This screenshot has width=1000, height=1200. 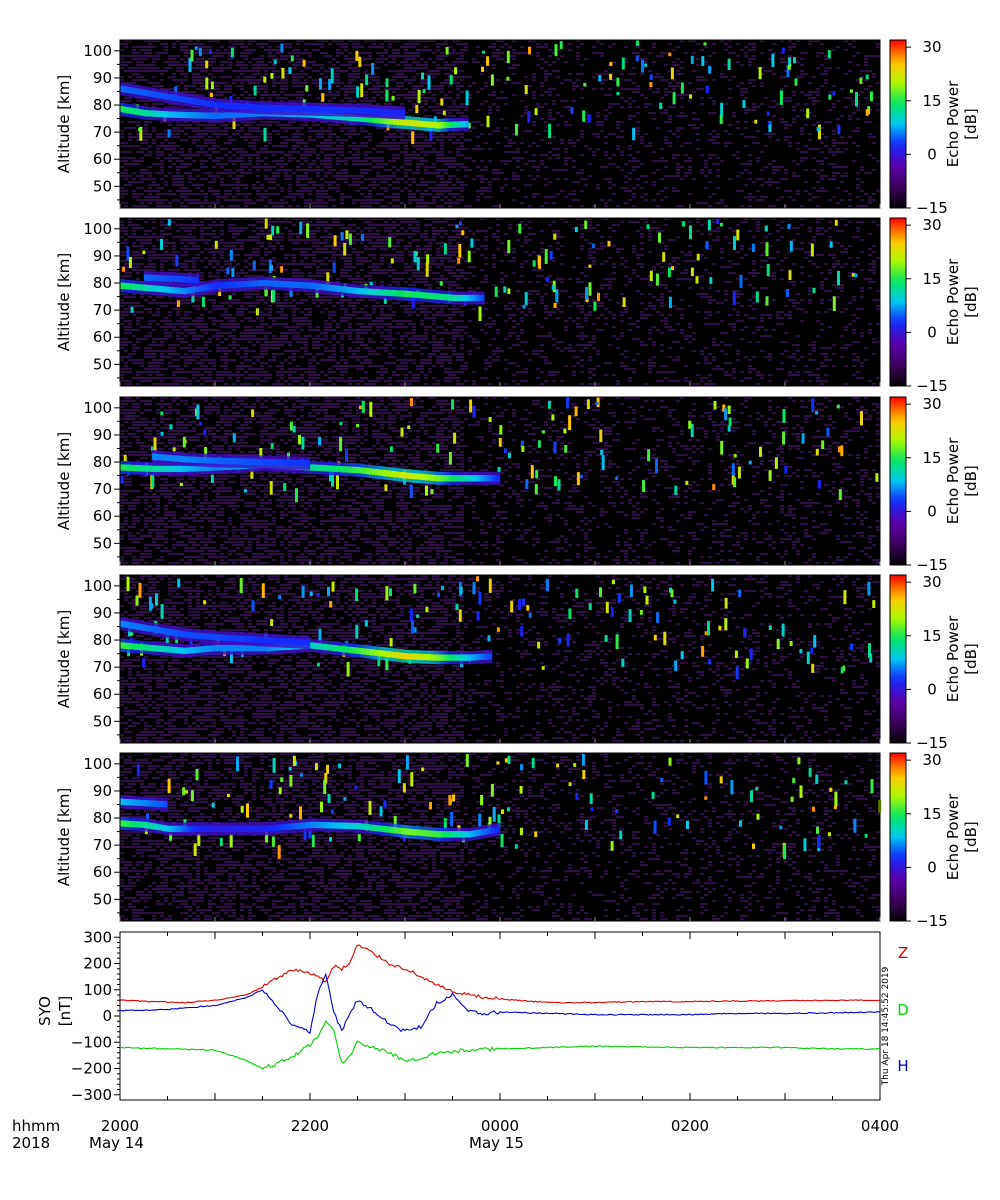 I want to click on noise-cells, so click(x=500, y=302).